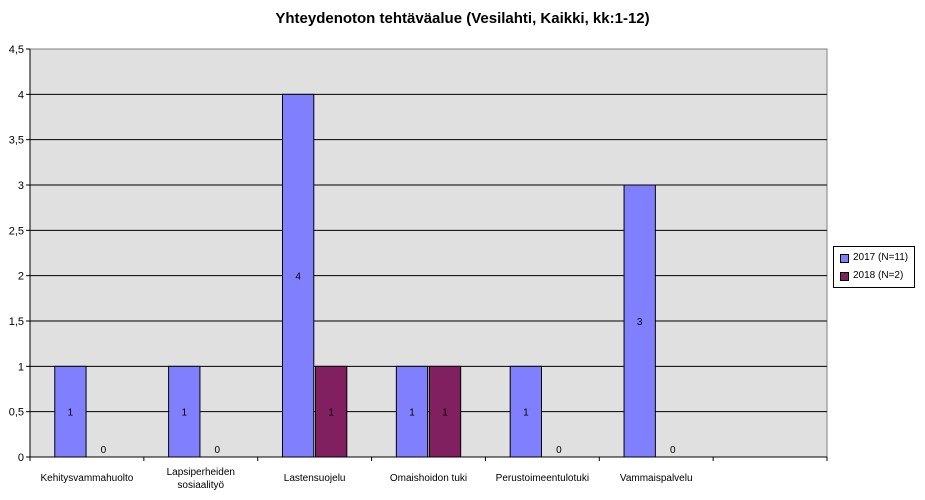  I want to click on y-tick-label: 4,5, so click(16, 50).